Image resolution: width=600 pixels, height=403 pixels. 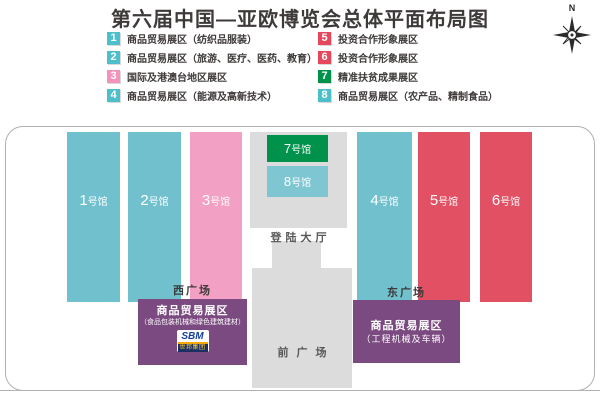 What do you see at coordinates (216, 217) in the screenshot?
I see `hall-3: 3号馆` at bounding box center [216, 217].